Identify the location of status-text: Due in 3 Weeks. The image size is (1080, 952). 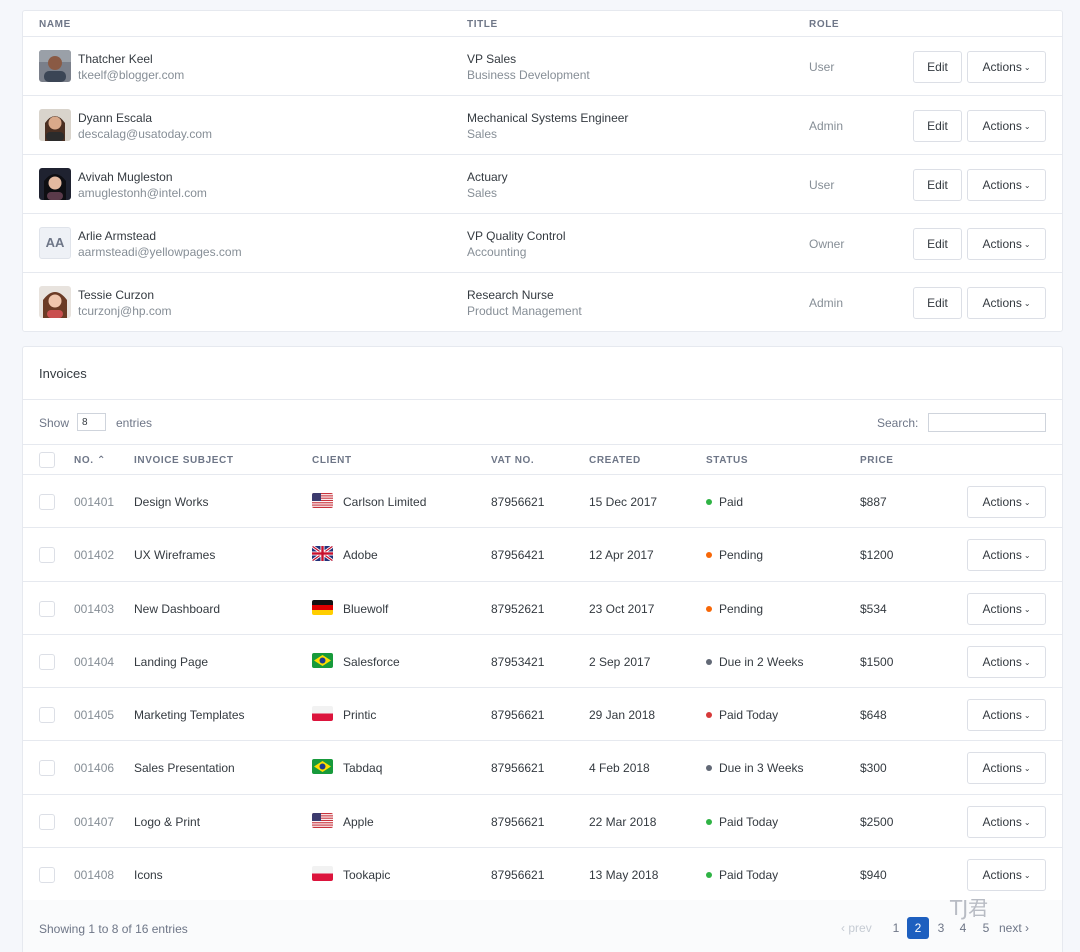
(761, 768).